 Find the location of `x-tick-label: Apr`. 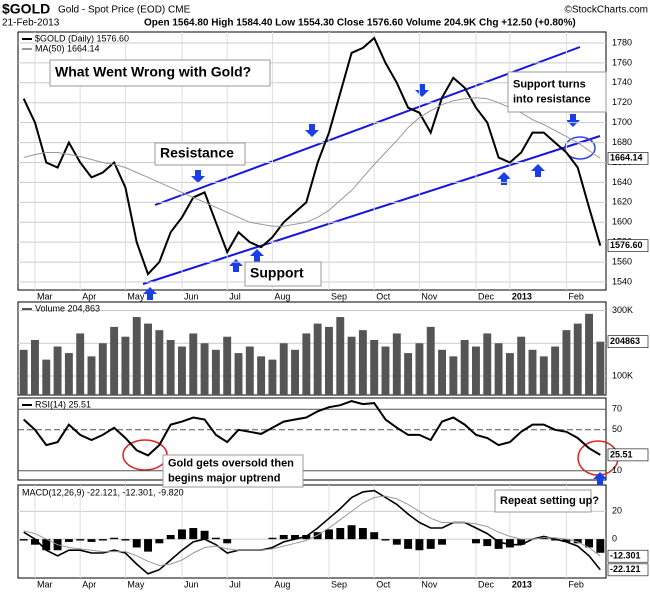

x-tick-label: Apr is located at coordinates (89, 296).